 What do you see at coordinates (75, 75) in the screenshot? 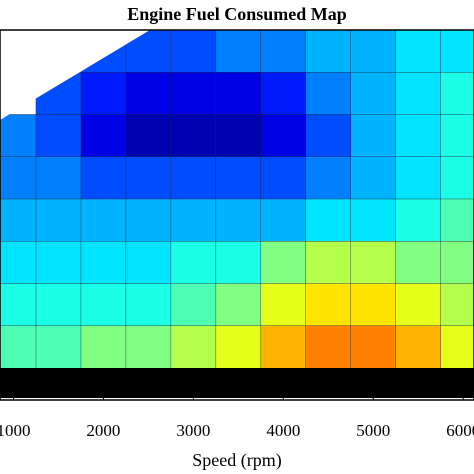
I see `envelope-mask` at bounding box center [75, 75].